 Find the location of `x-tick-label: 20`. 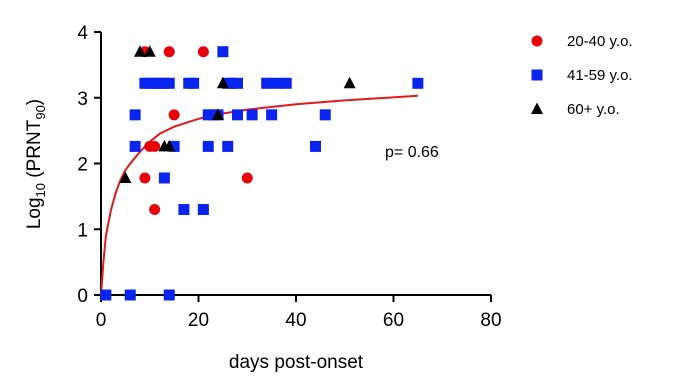

x-tick-label: 20 is located at coordinates (198, 320).